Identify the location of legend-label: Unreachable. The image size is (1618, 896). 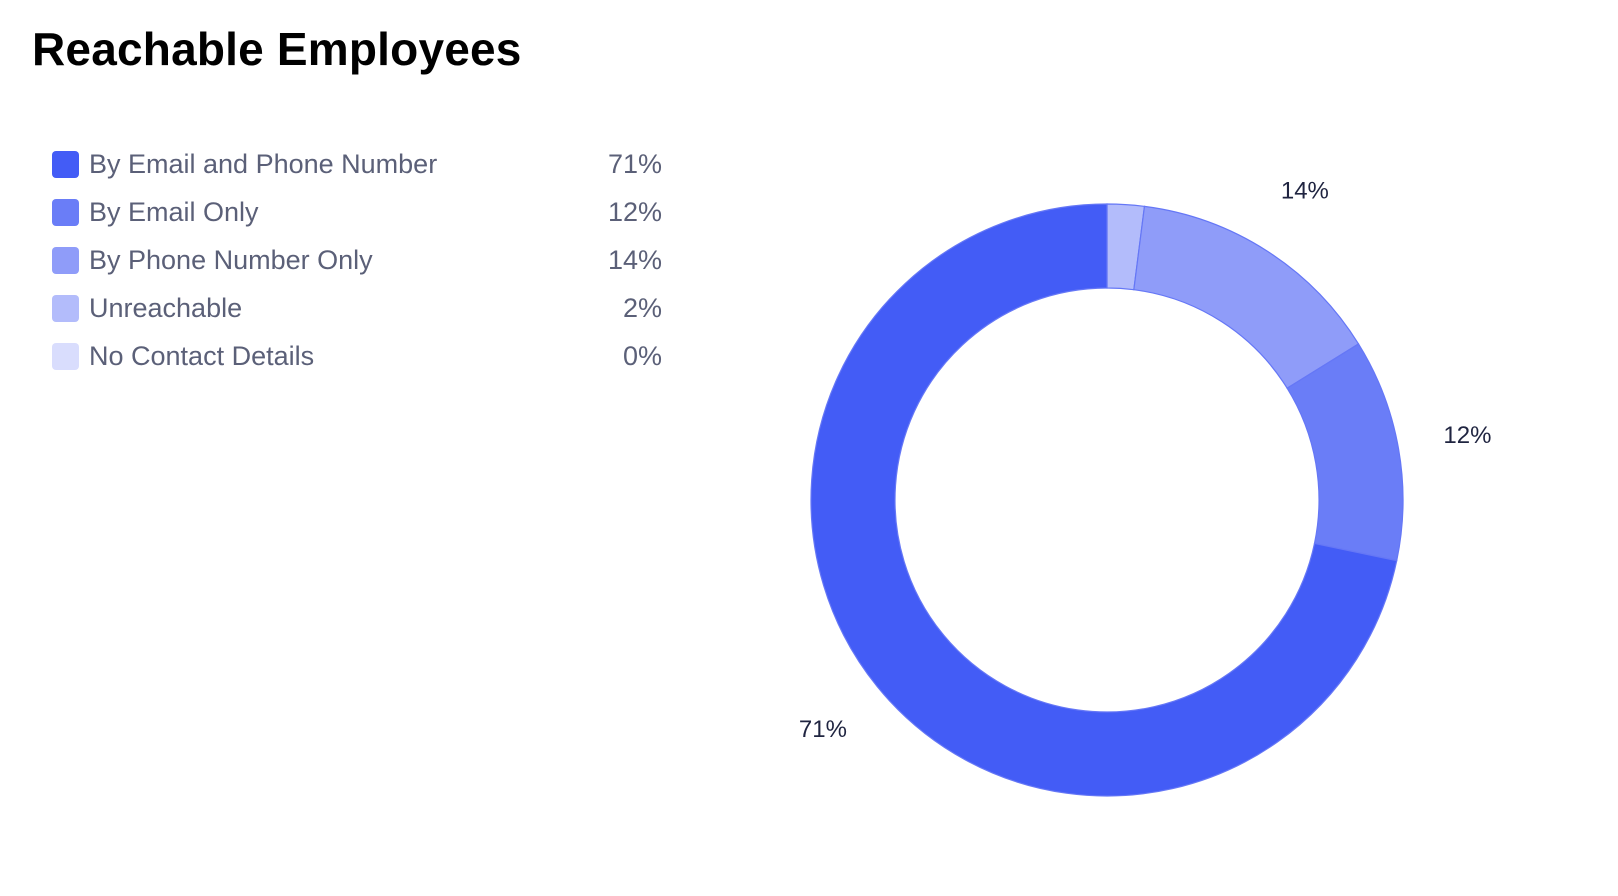
(166, 307).